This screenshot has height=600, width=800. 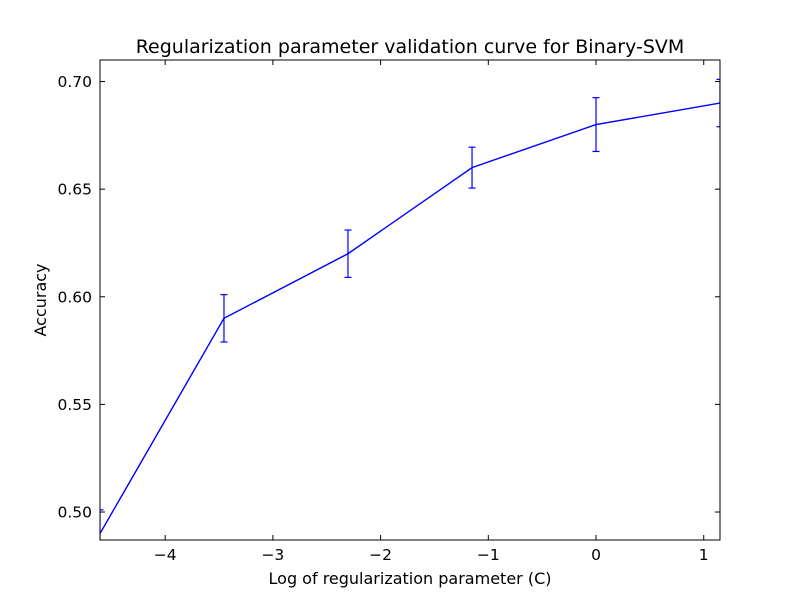 What do you see at coordinates (165, 555) in the screenshot?
I see `x-tick-label: −4` at bounding box center [165, 555].